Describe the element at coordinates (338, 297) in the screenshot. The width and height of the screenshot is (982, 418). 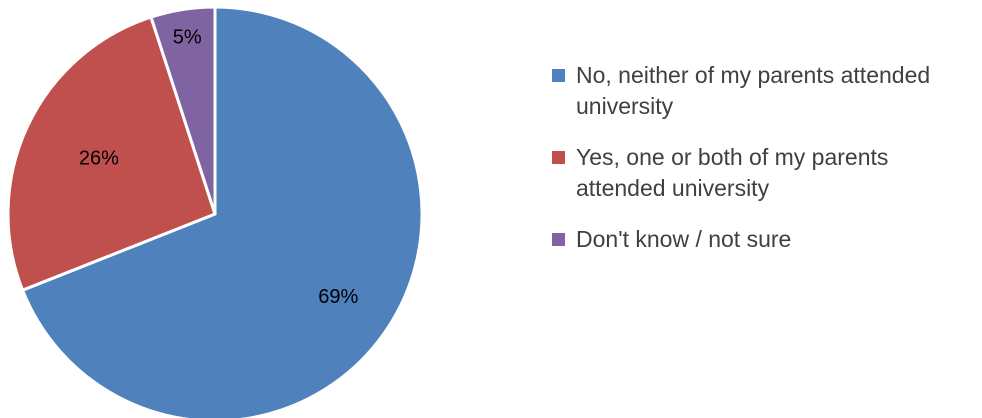
I see `data-label-neither-parent: 69%` at that location.